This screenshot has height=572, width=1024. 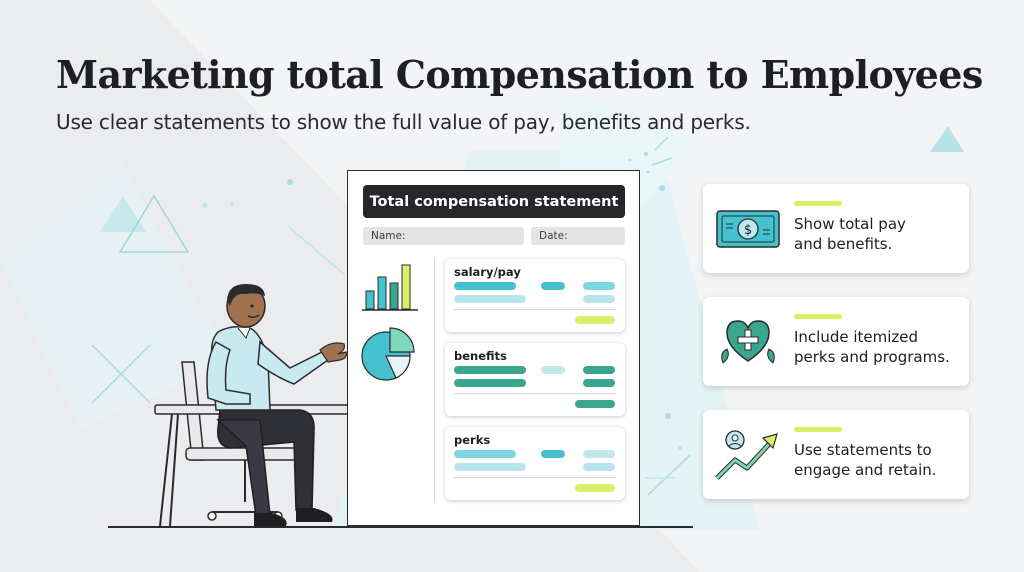 What do you see at coordinates (535, 463) in the screenshot?
I see `perks-section: perks` at bounding box center [535, 463].